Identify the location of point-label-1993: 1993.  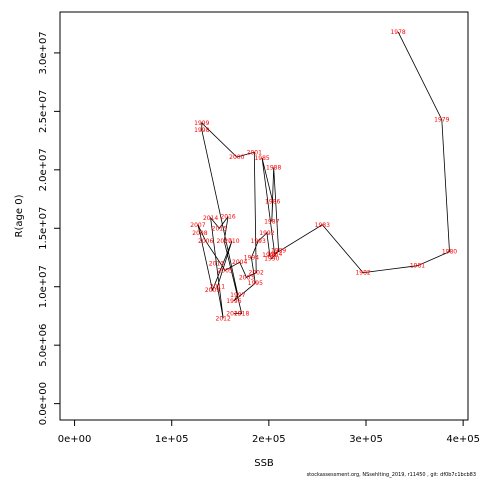
(258, 241).